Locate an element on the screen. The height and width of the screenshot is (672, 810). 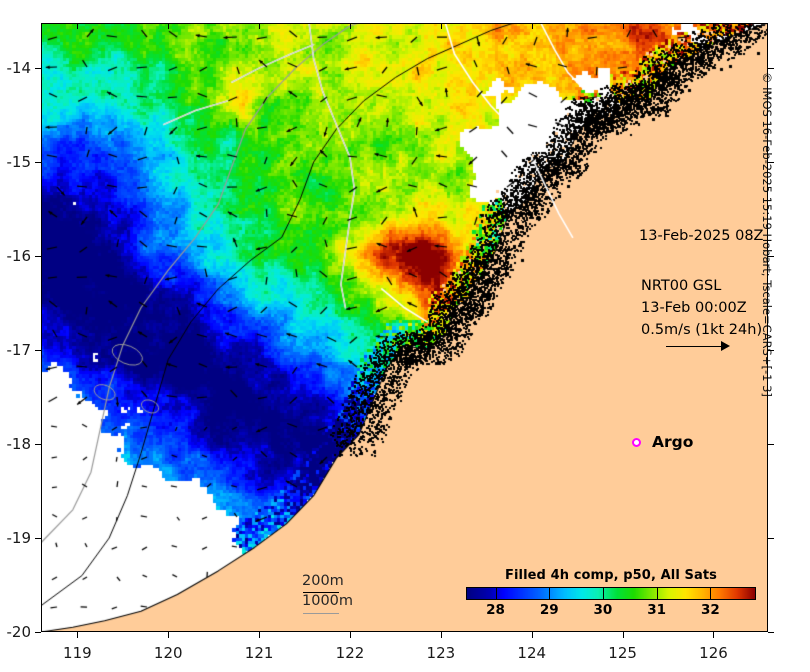
x-axis-label: 122 is located at coordinates (350, 653).